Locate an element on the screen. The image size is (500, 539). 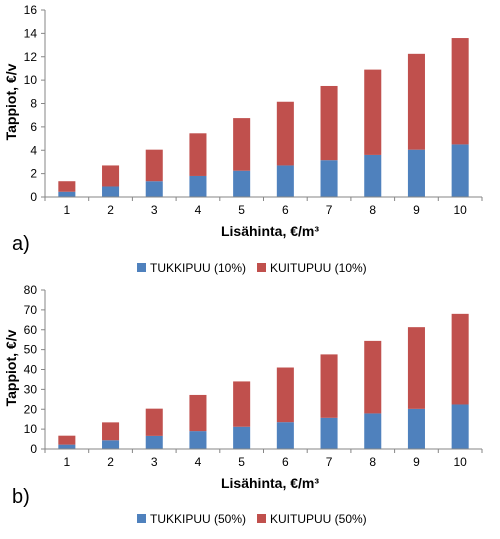
chart-a-y-tick-label: 16 is located at coordinates (31, 10).